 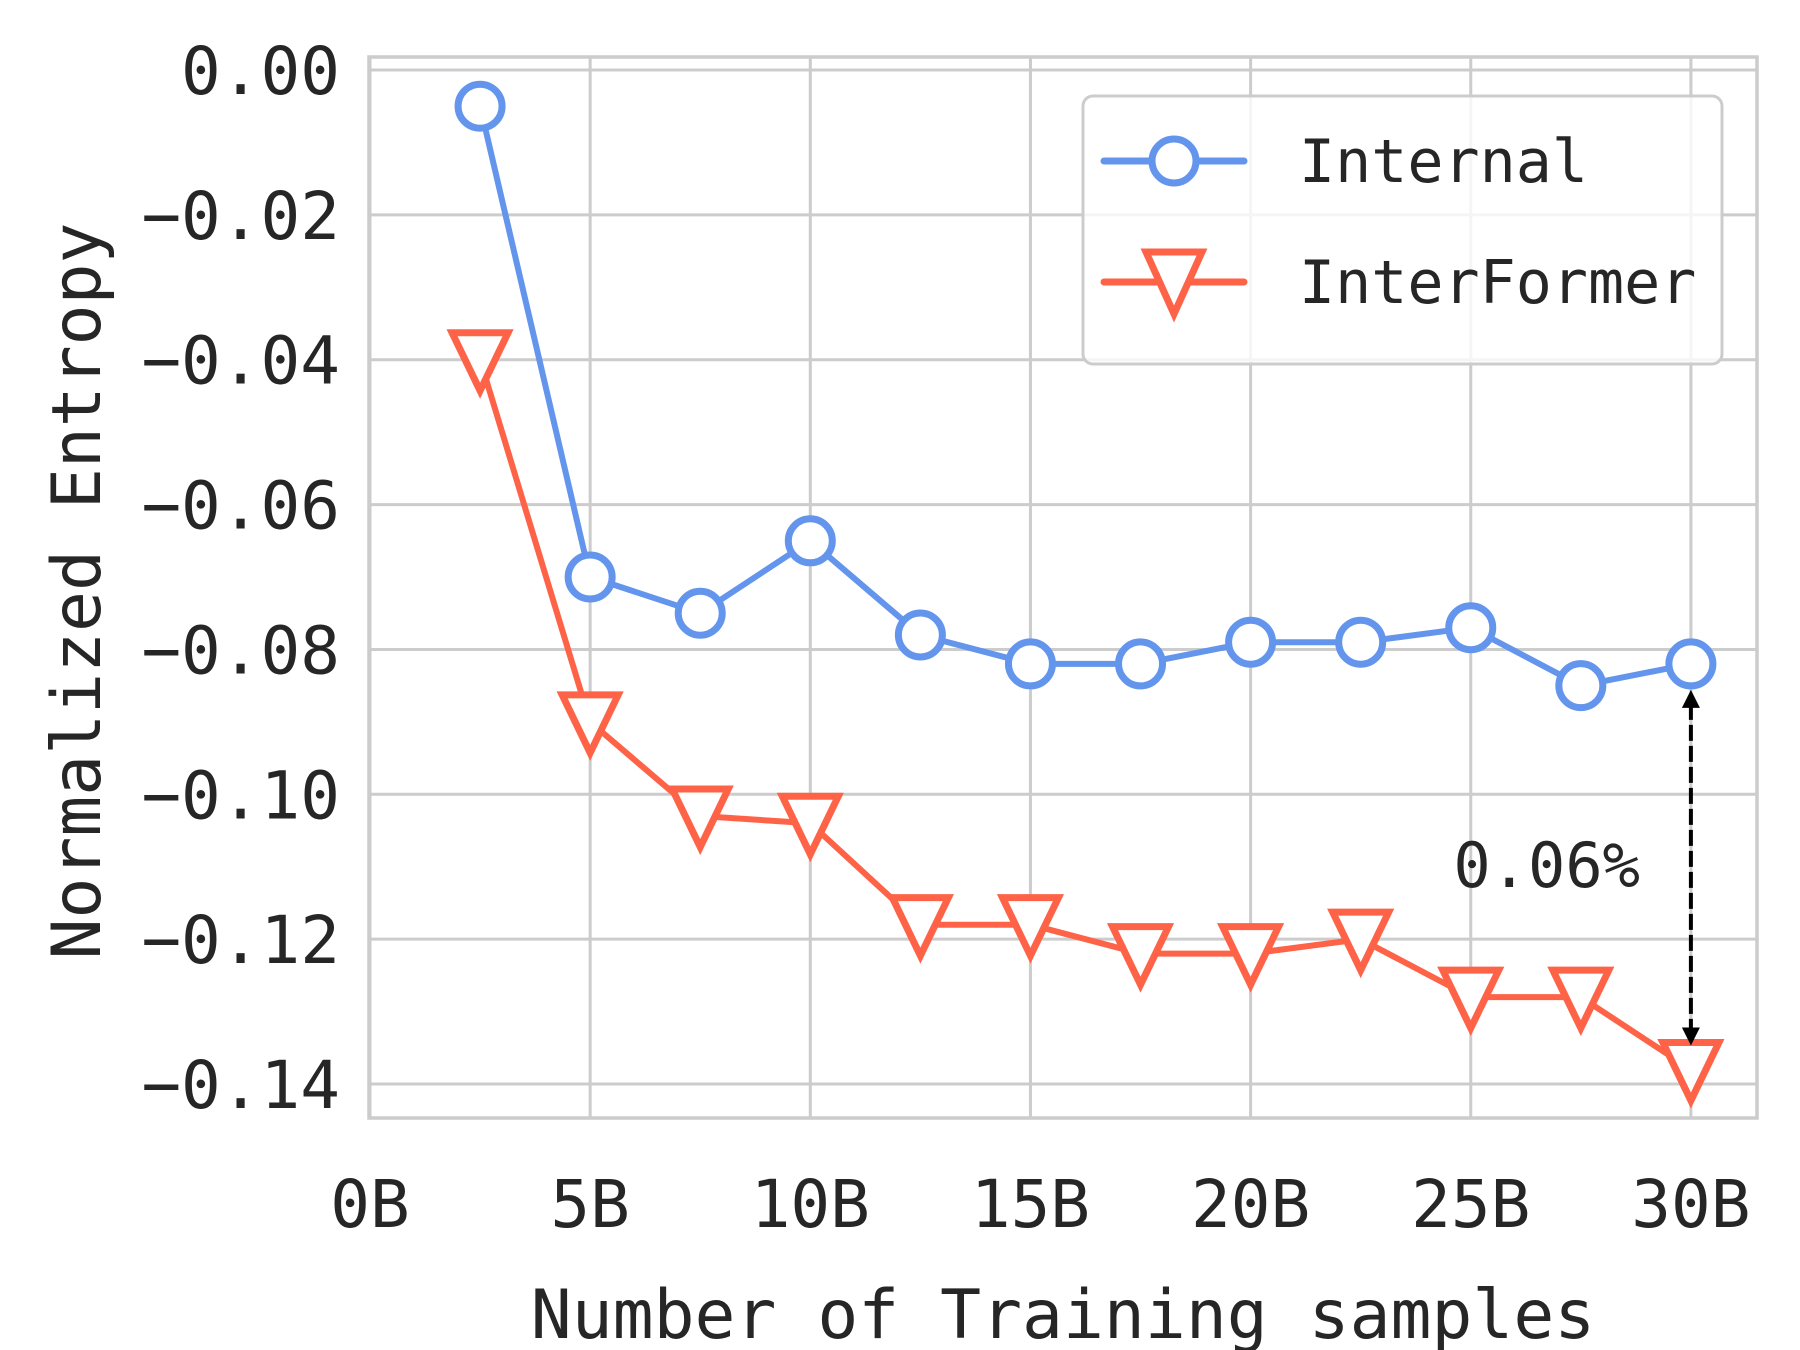 What do you see at coordinates (1546, 865) in the screenshot?
I see `gap-annotation-label: 0.06%` at bounding box center [1546, 865].